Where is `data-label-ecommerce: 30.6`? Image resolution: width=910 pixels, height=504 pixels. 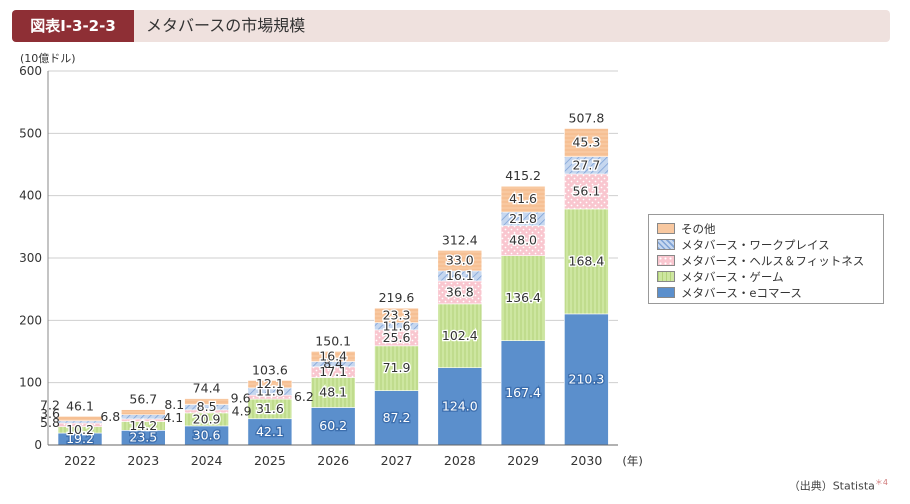
data-label-ecommerce: 30.6 is located at coordinates (207, 434).